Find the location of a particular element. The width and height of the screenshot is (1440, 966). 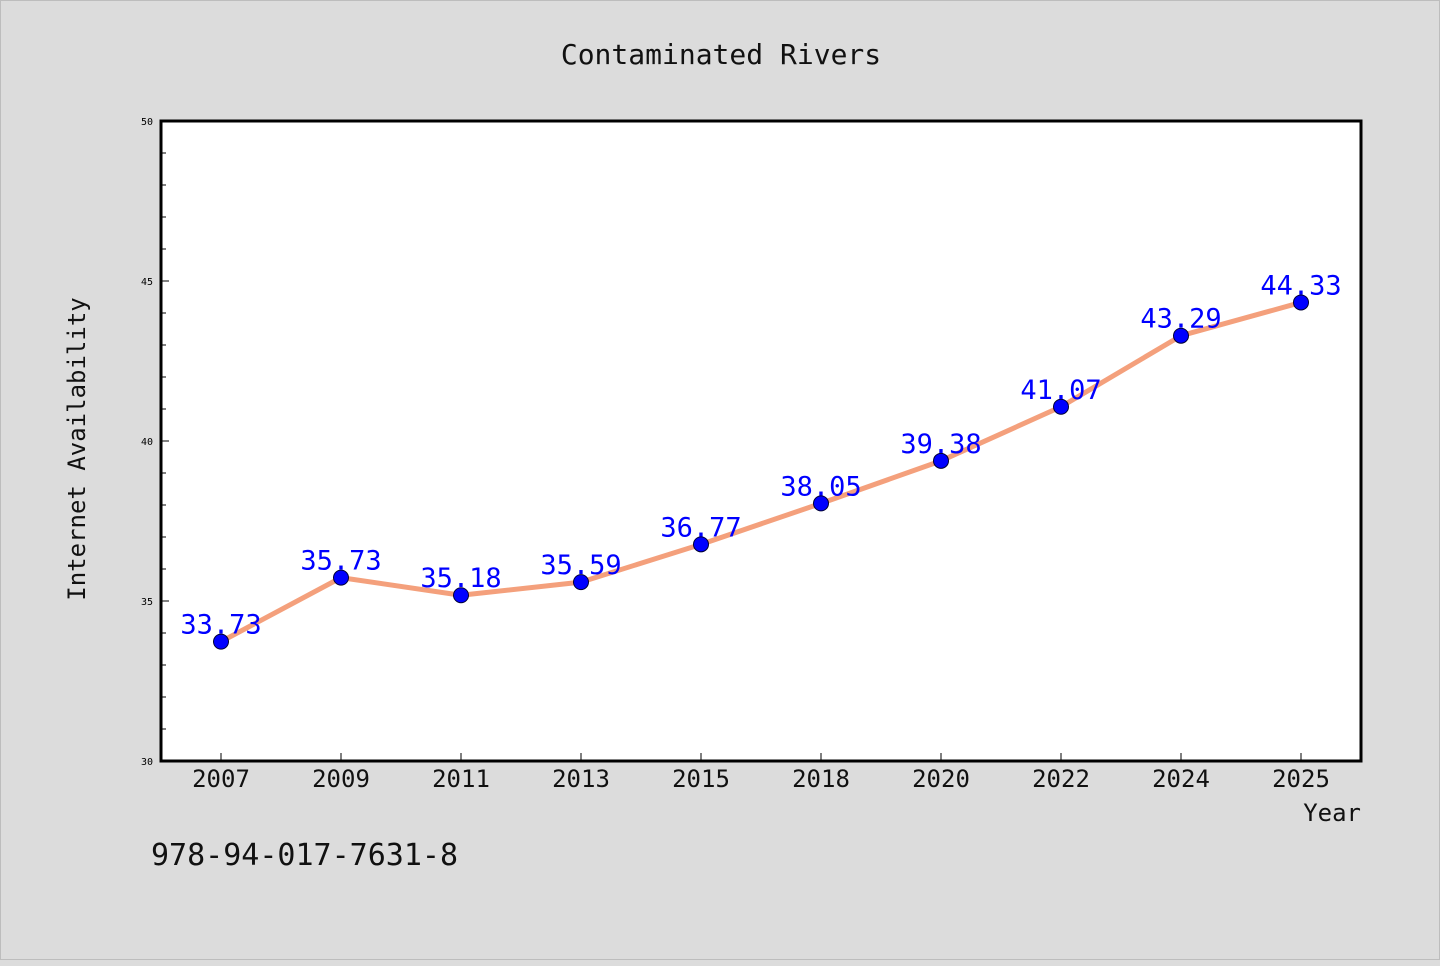

x-tick-label: 2024 is located at coordinates (1181, 779).